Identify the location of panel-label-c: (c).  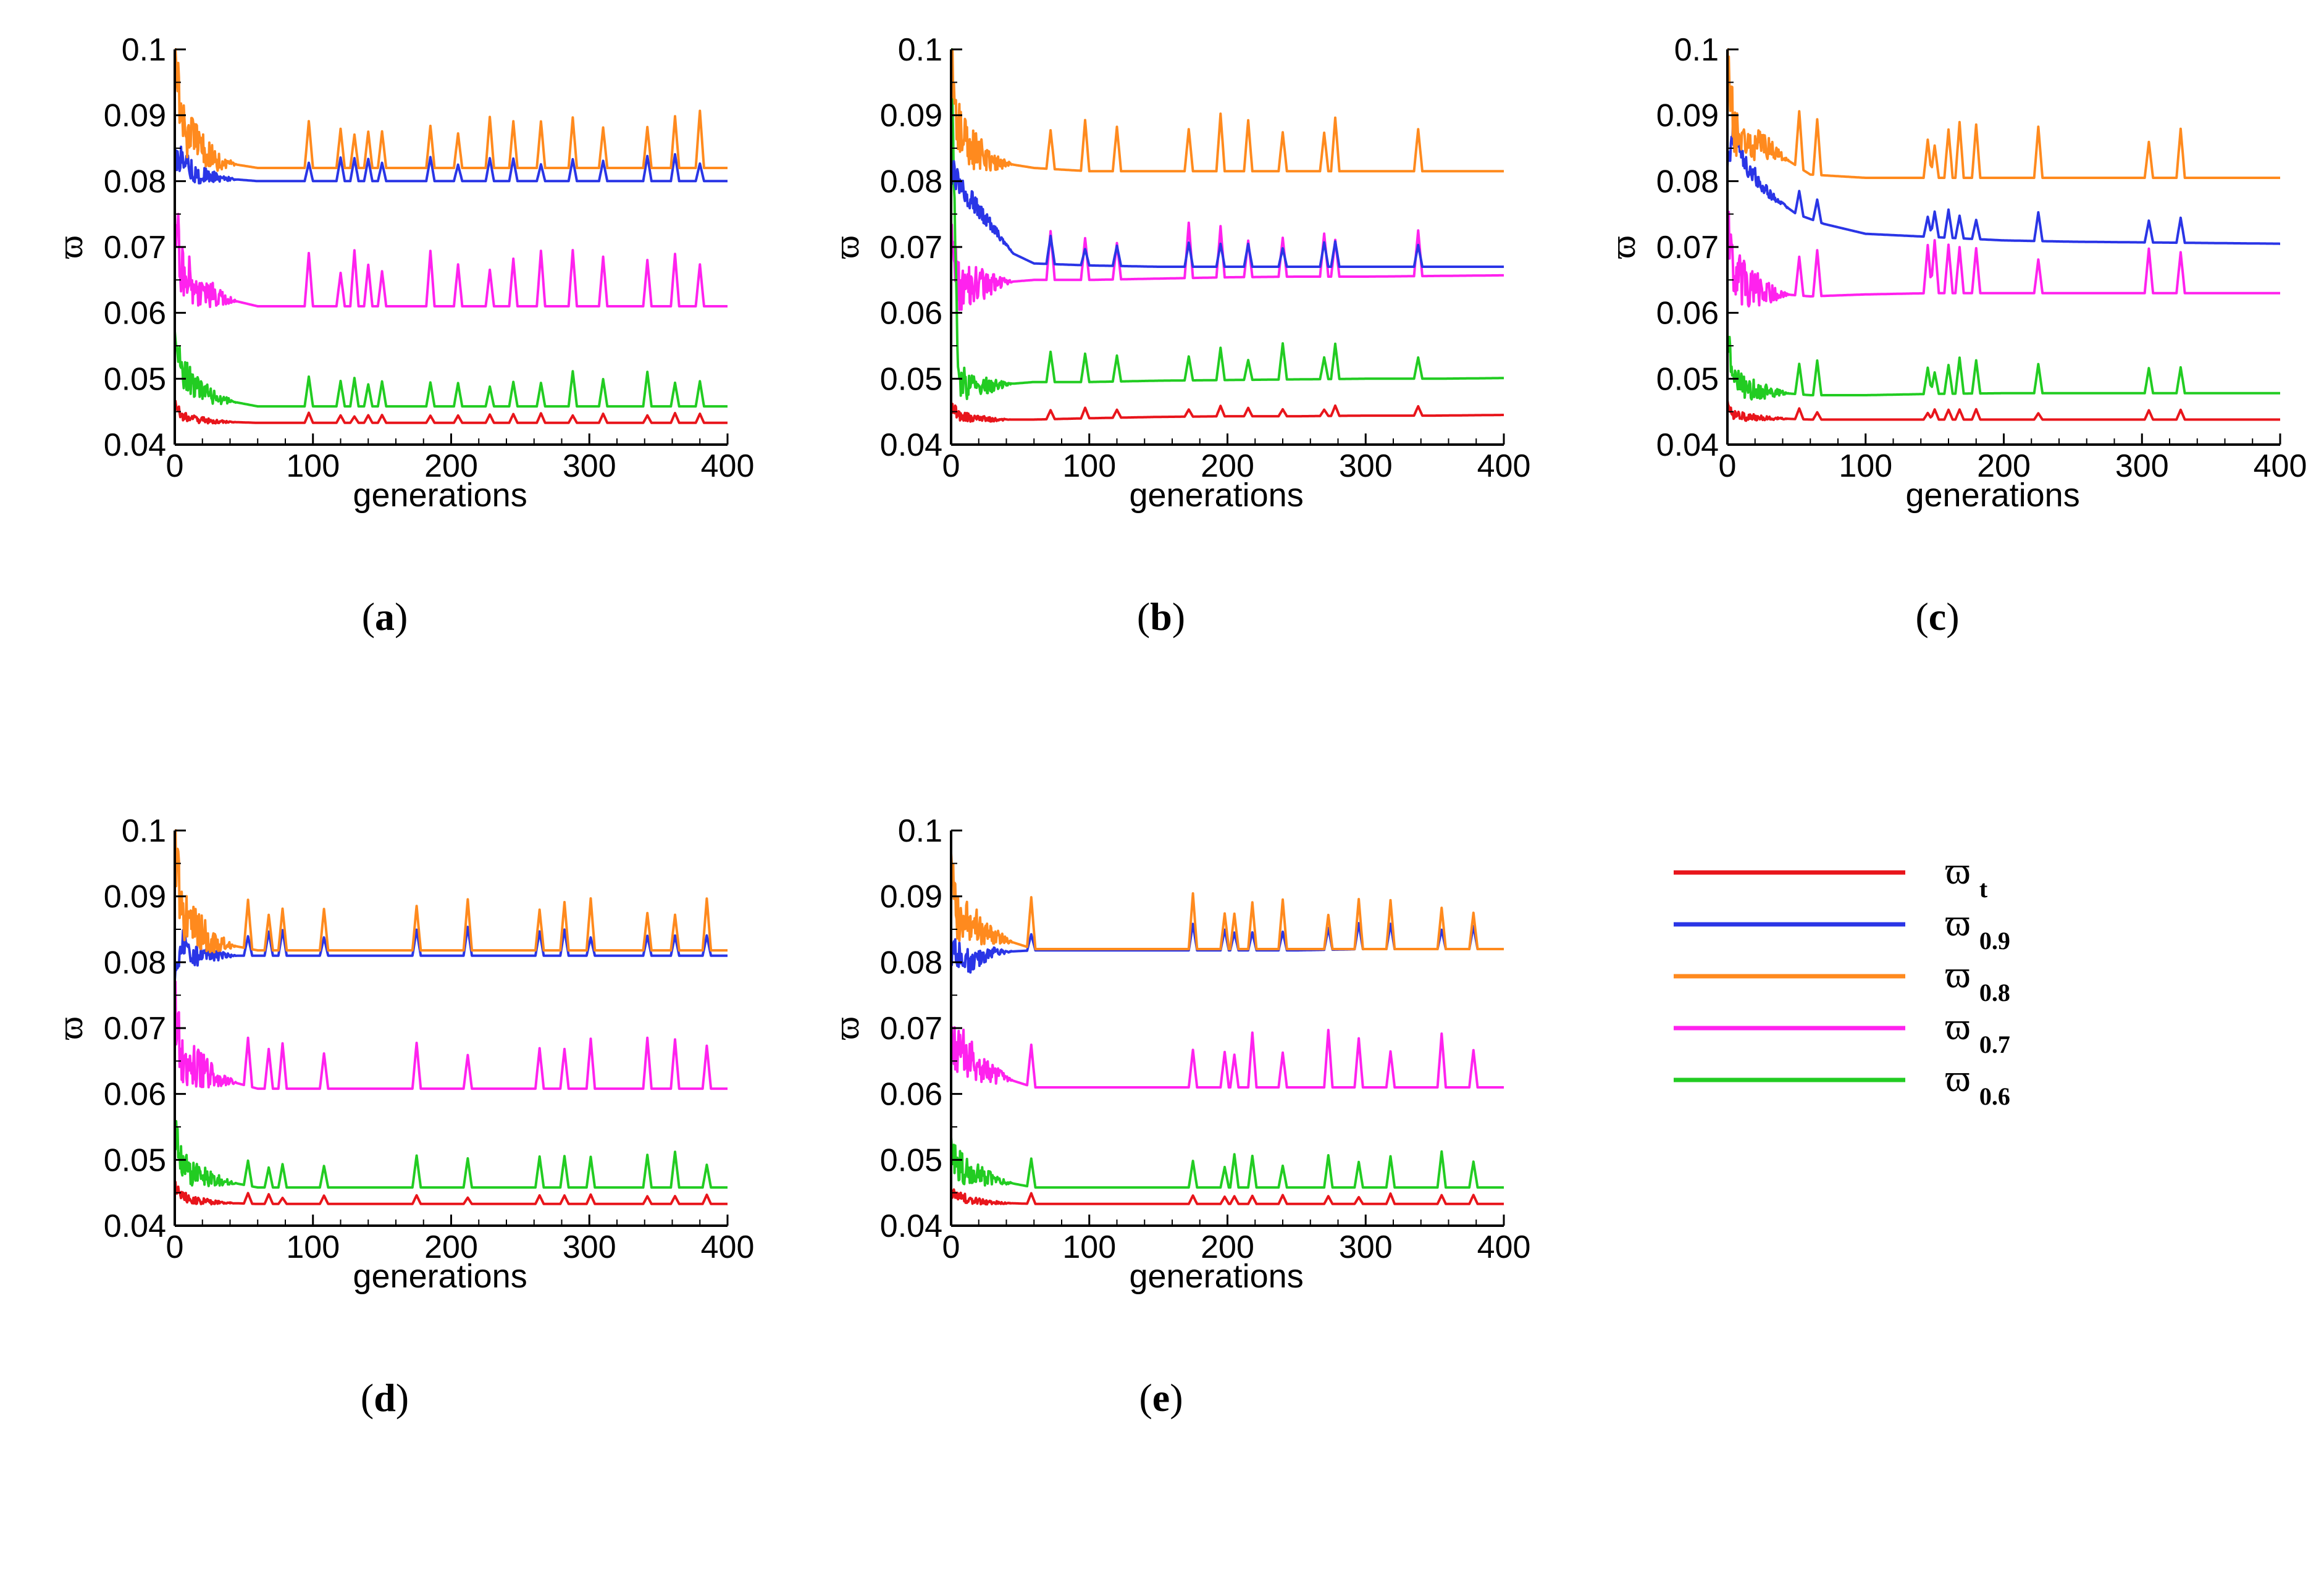
(1937, 616).